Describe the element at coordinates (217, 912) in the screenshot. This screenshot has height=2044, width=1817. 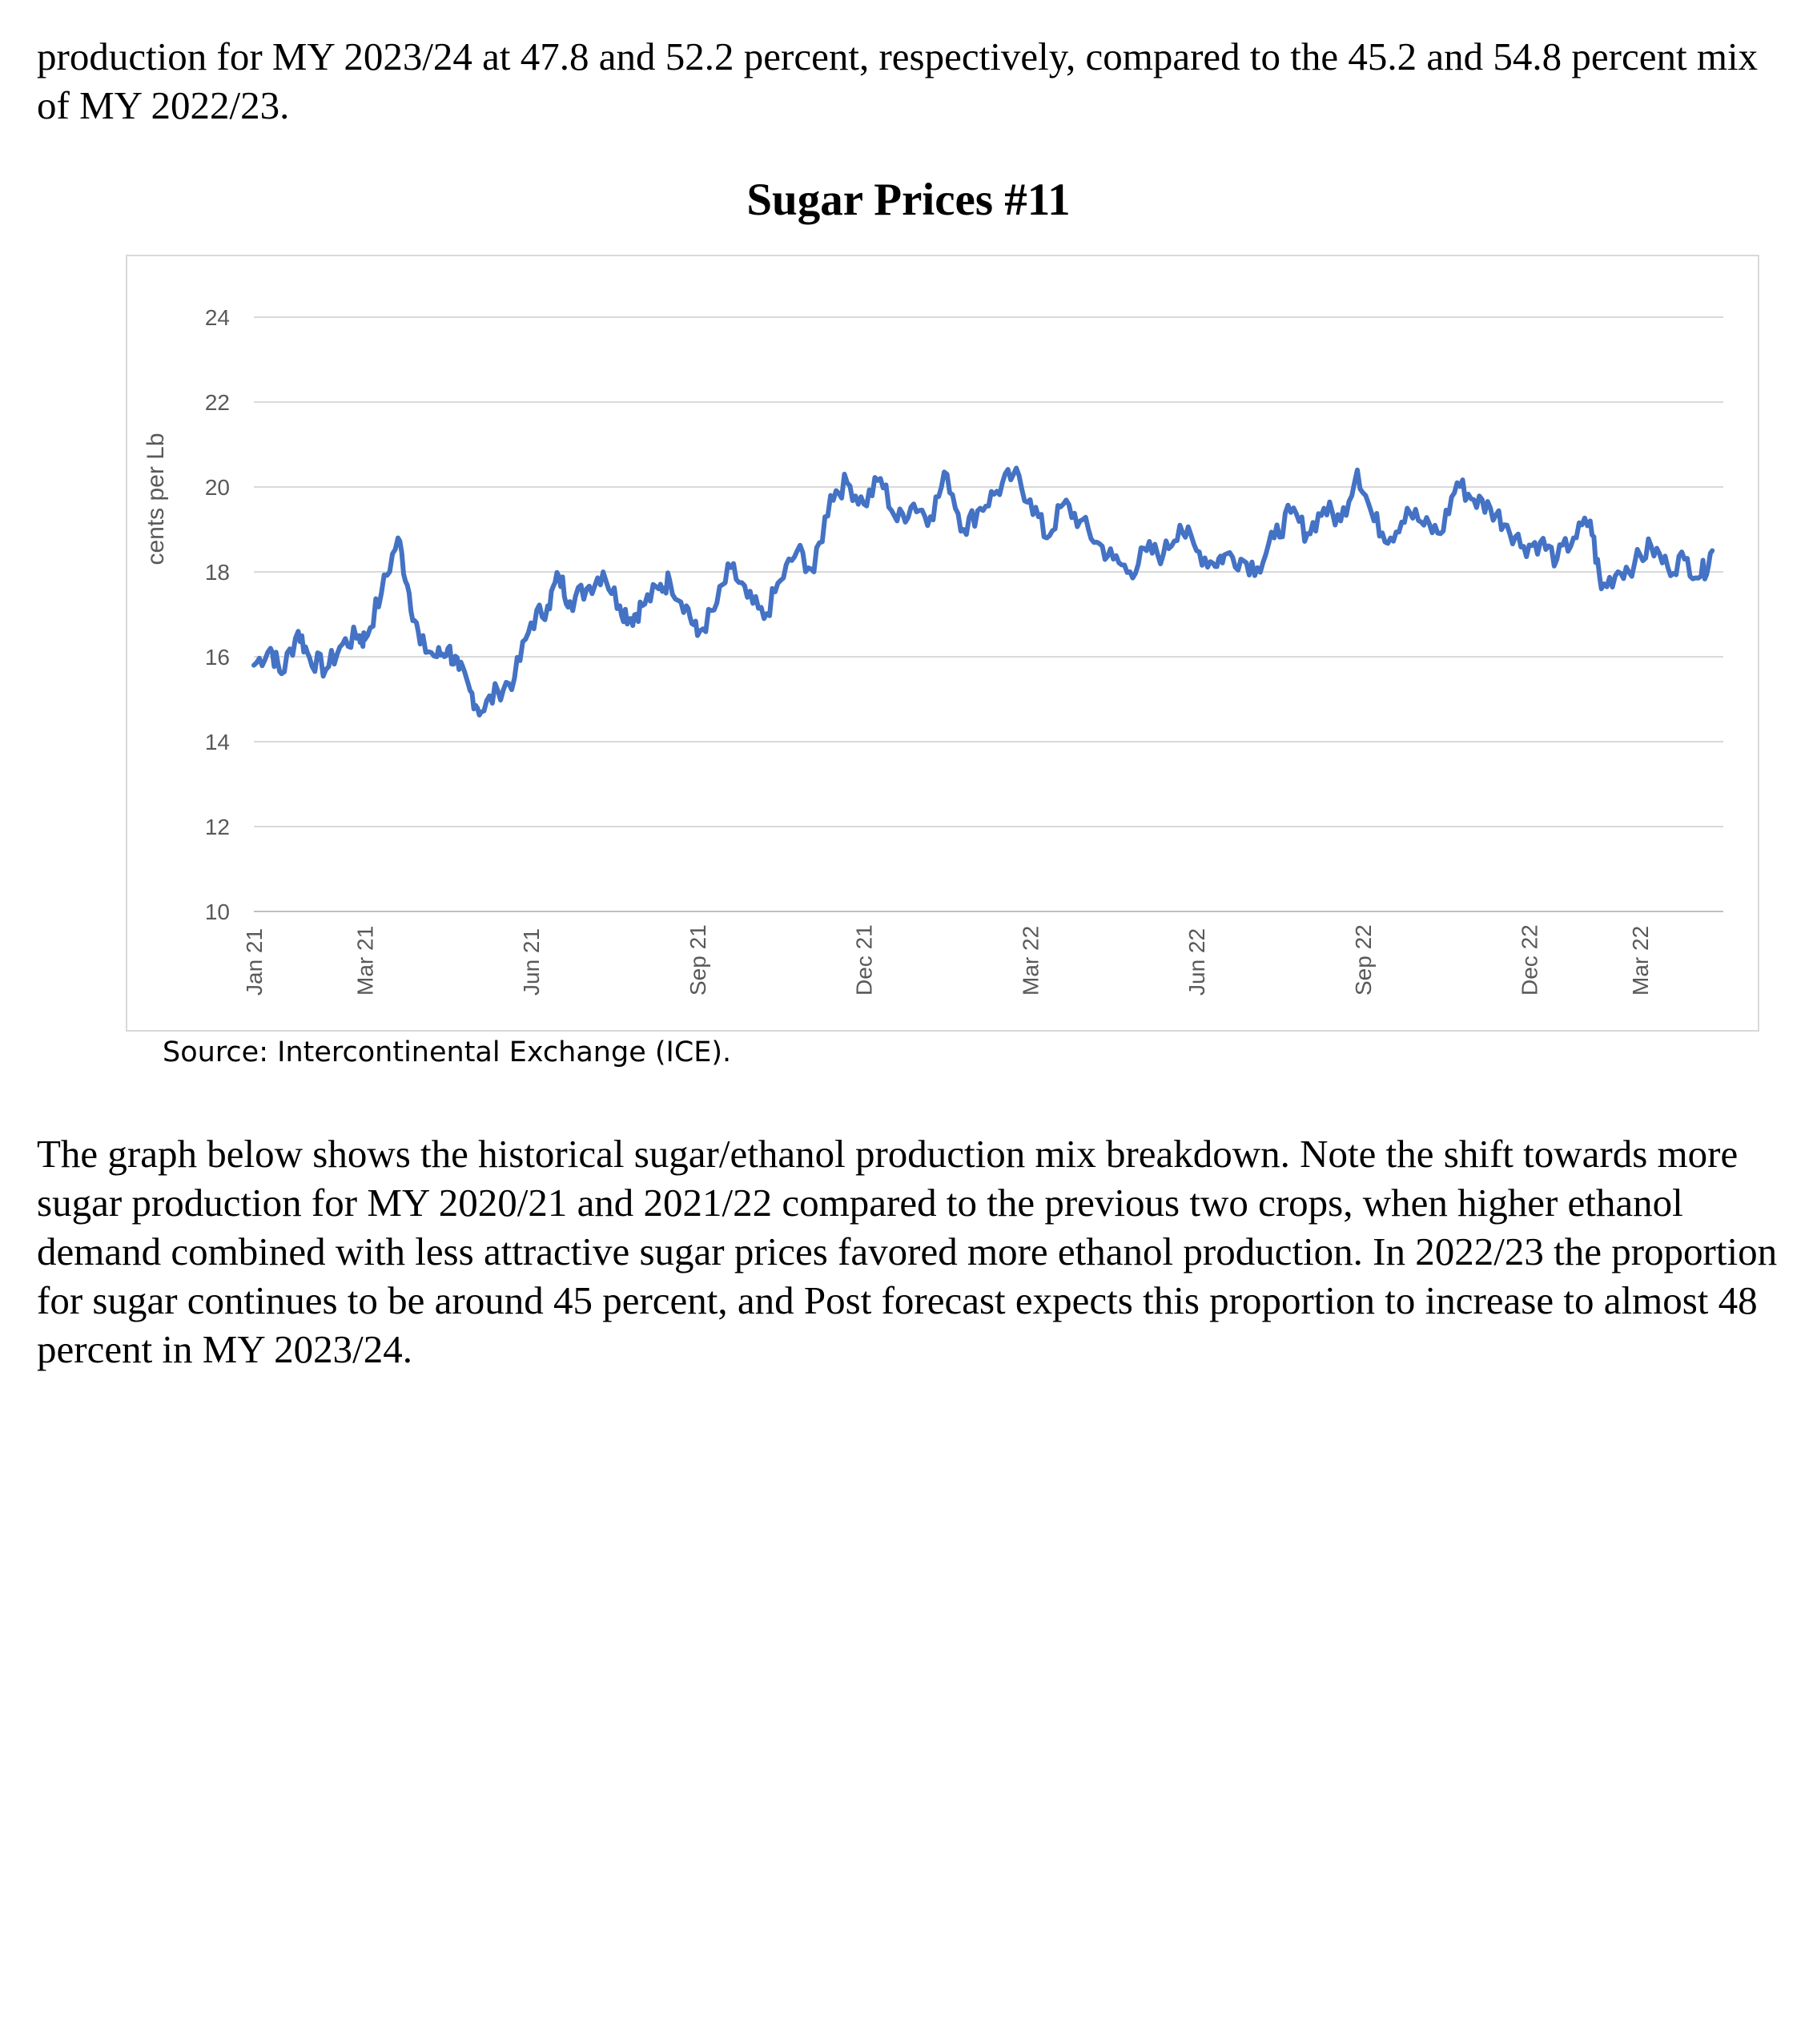
I see `y-tick-label: 10` at that location.